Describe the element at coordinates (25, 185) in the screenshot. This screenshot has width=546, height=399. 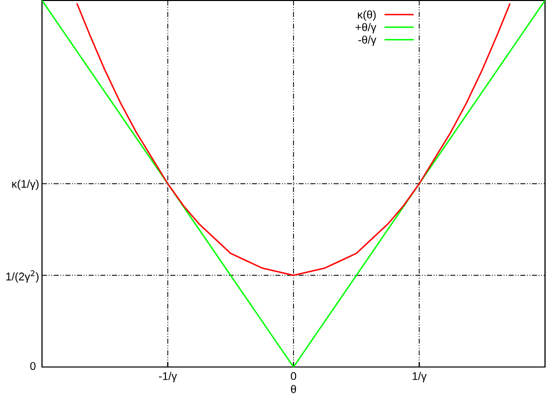
I see `ref-line-label: κ(1/γ)` at that location.